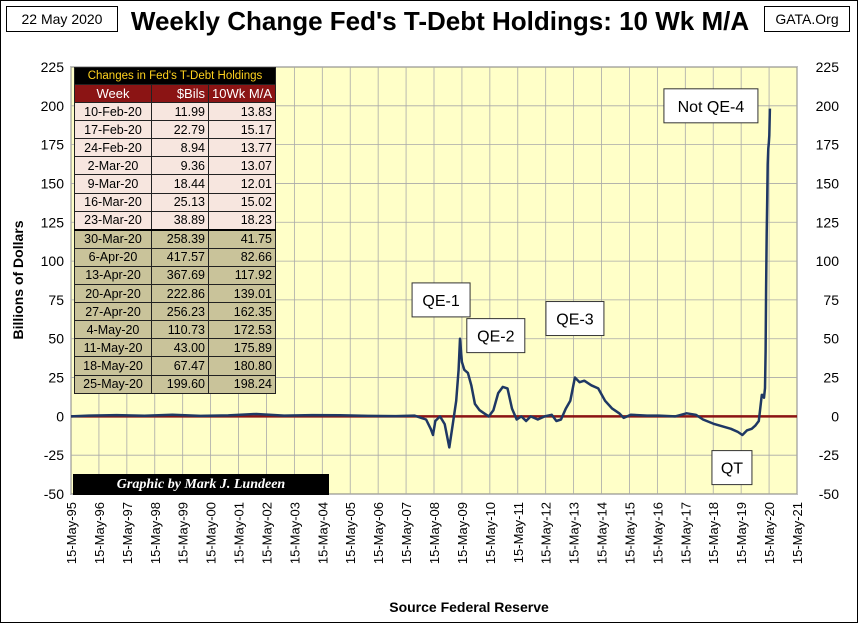  Describe the element at coordinates (828, 106) in the screenshot. I see `y-tick-label-right: 200` at that location.